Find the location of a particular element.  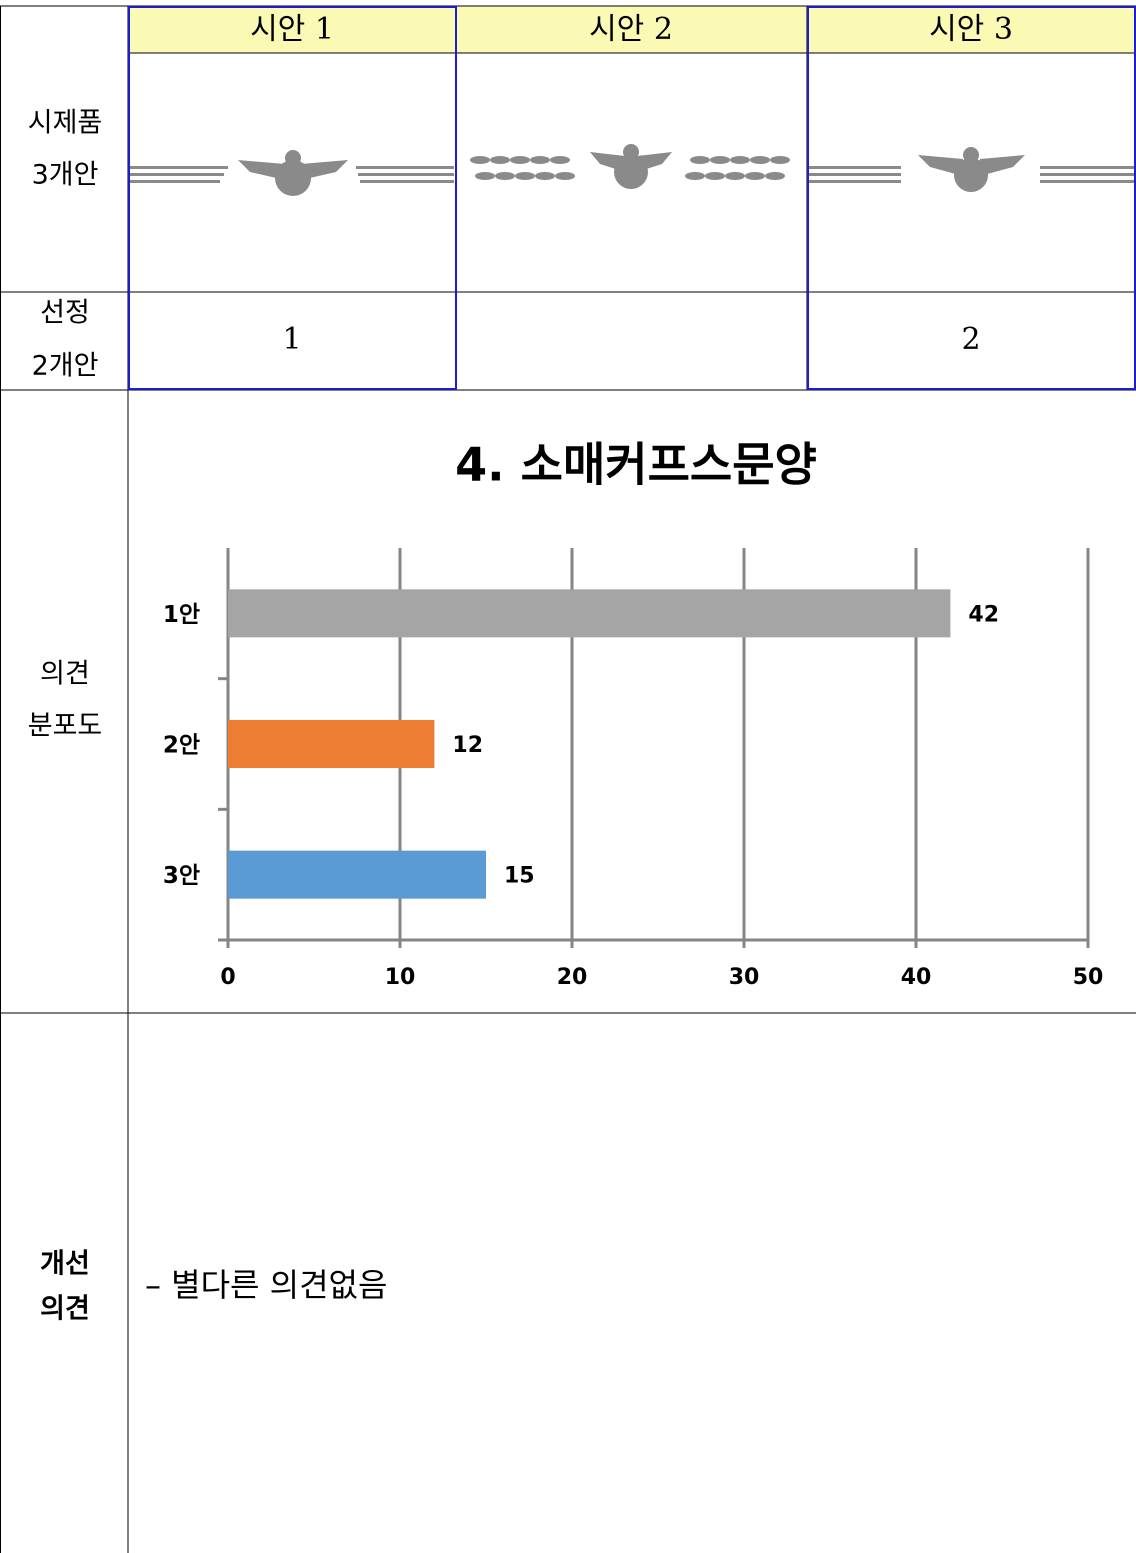

row-label: 시제품 is located at coordinates (65, 123).